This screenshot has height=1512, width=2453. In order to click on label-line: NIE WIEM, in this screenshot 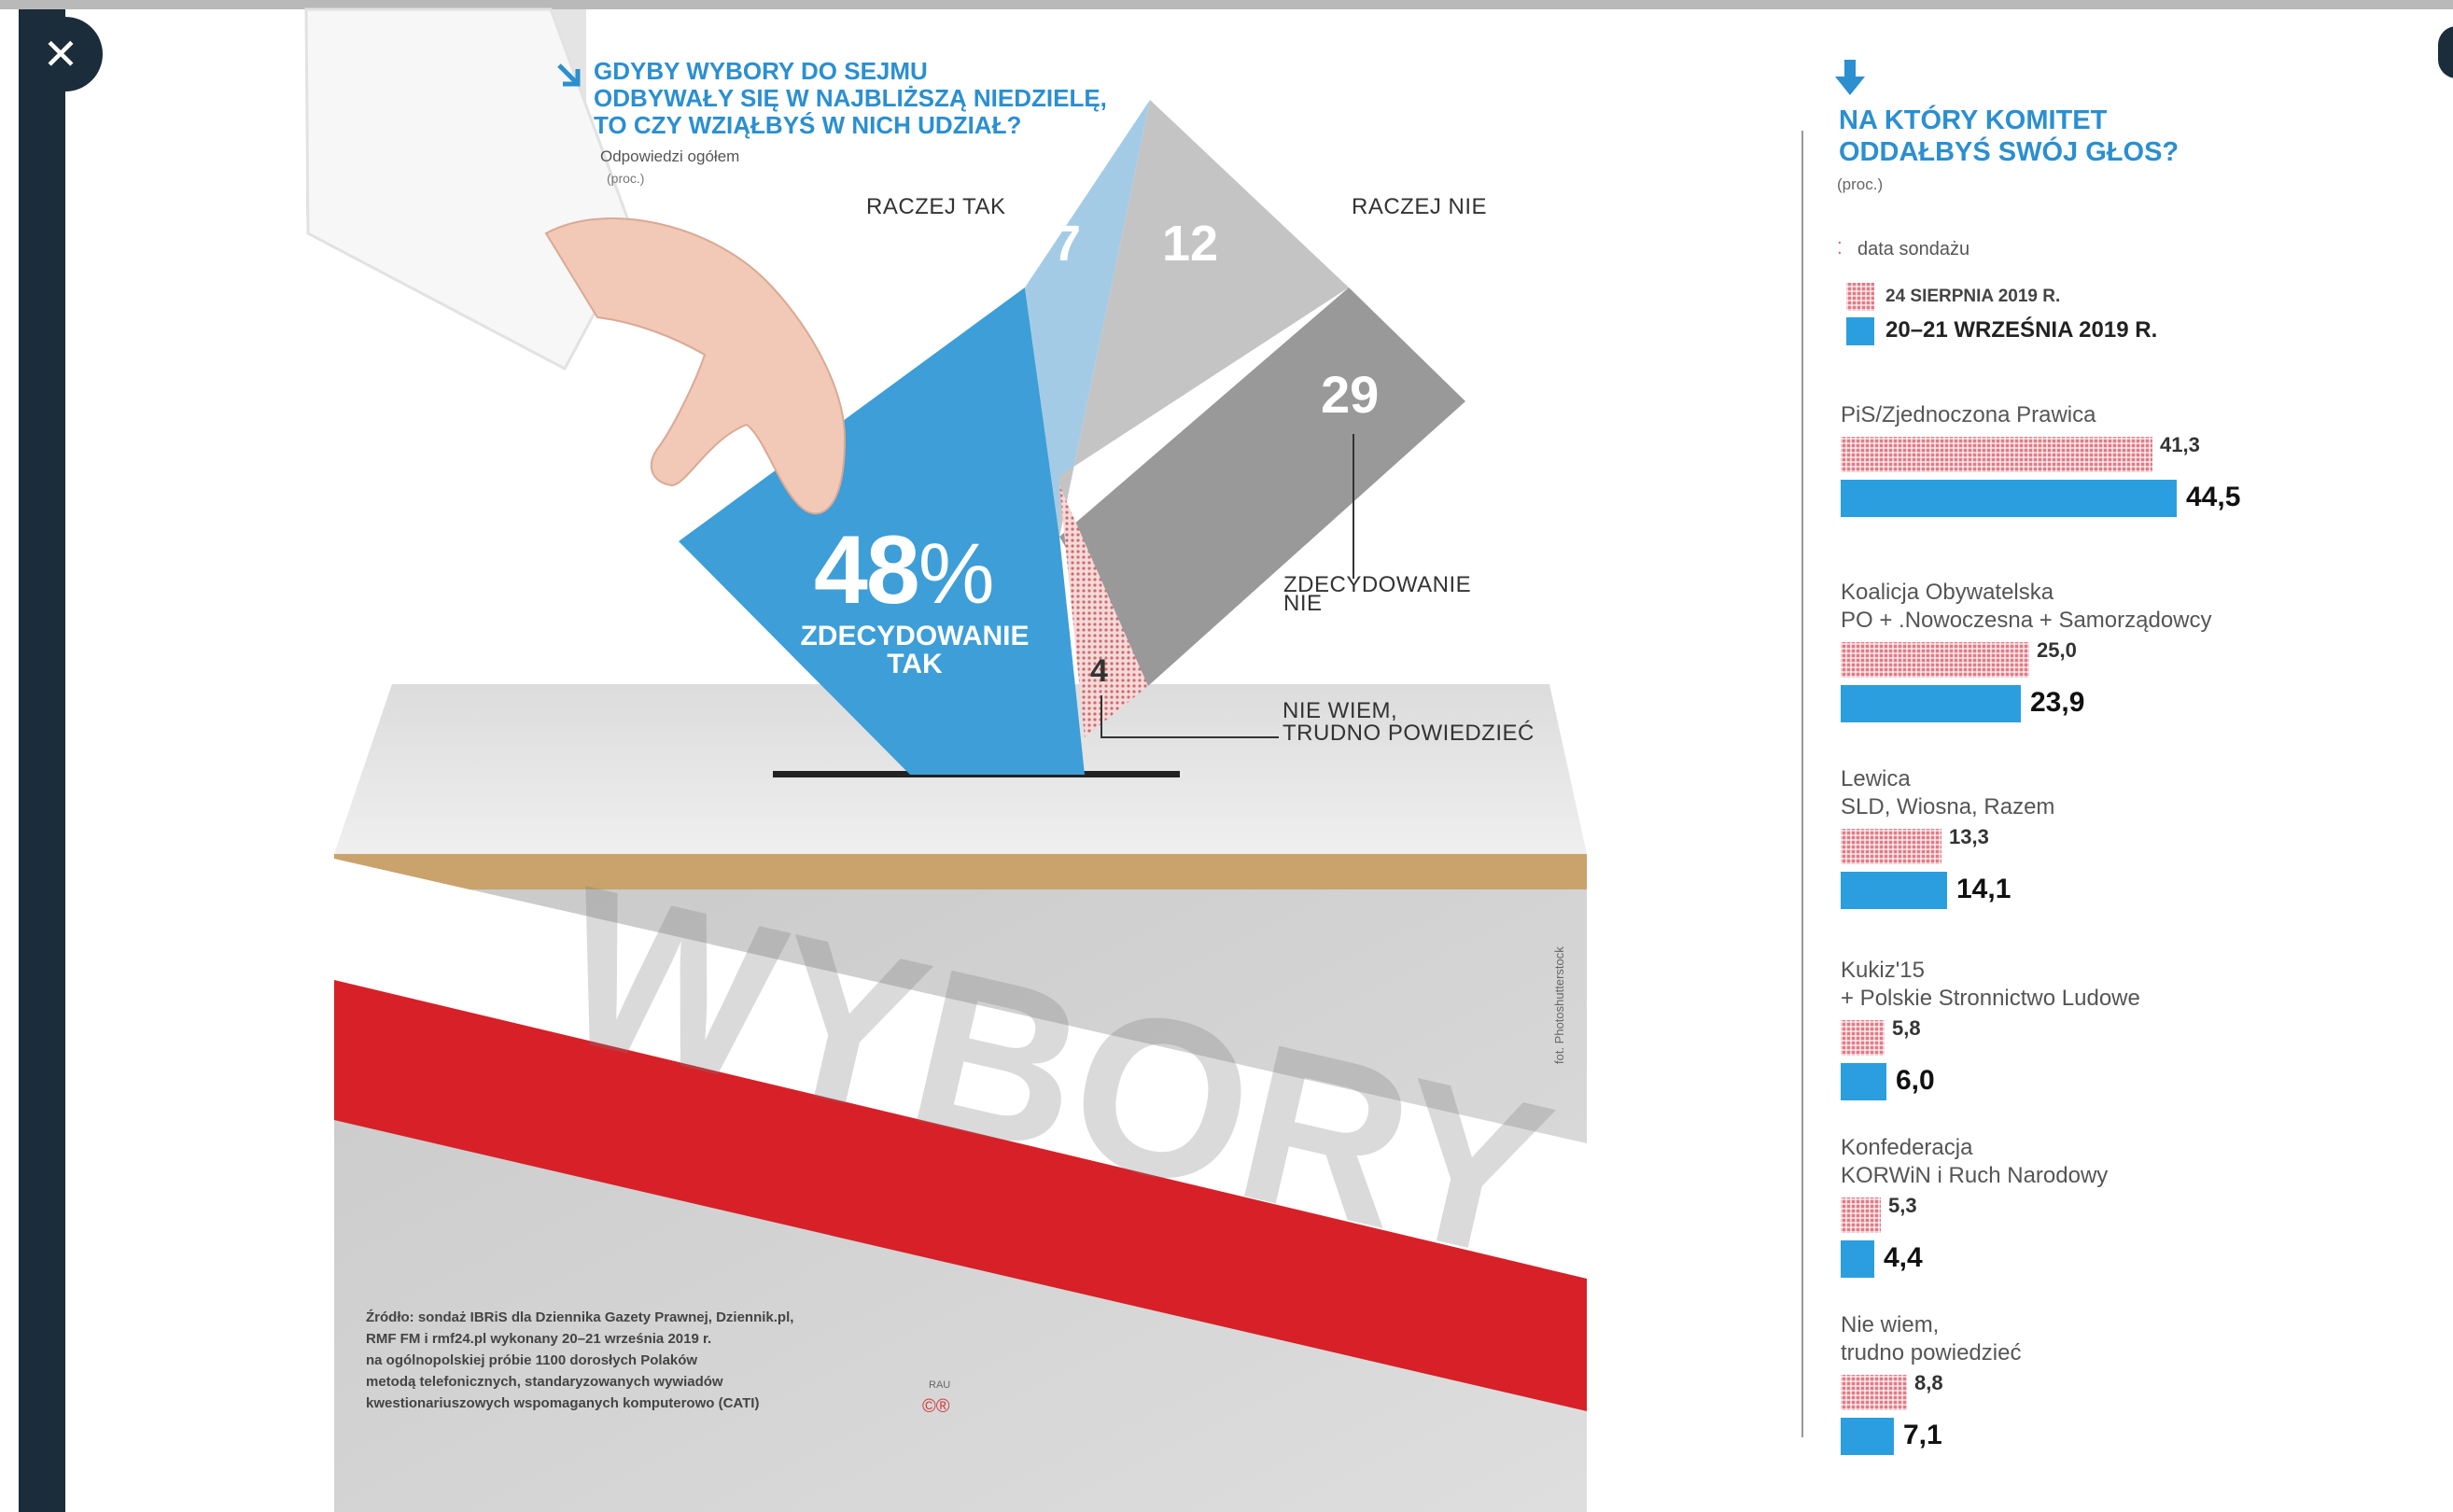, I will do `click(1340, 710)`.